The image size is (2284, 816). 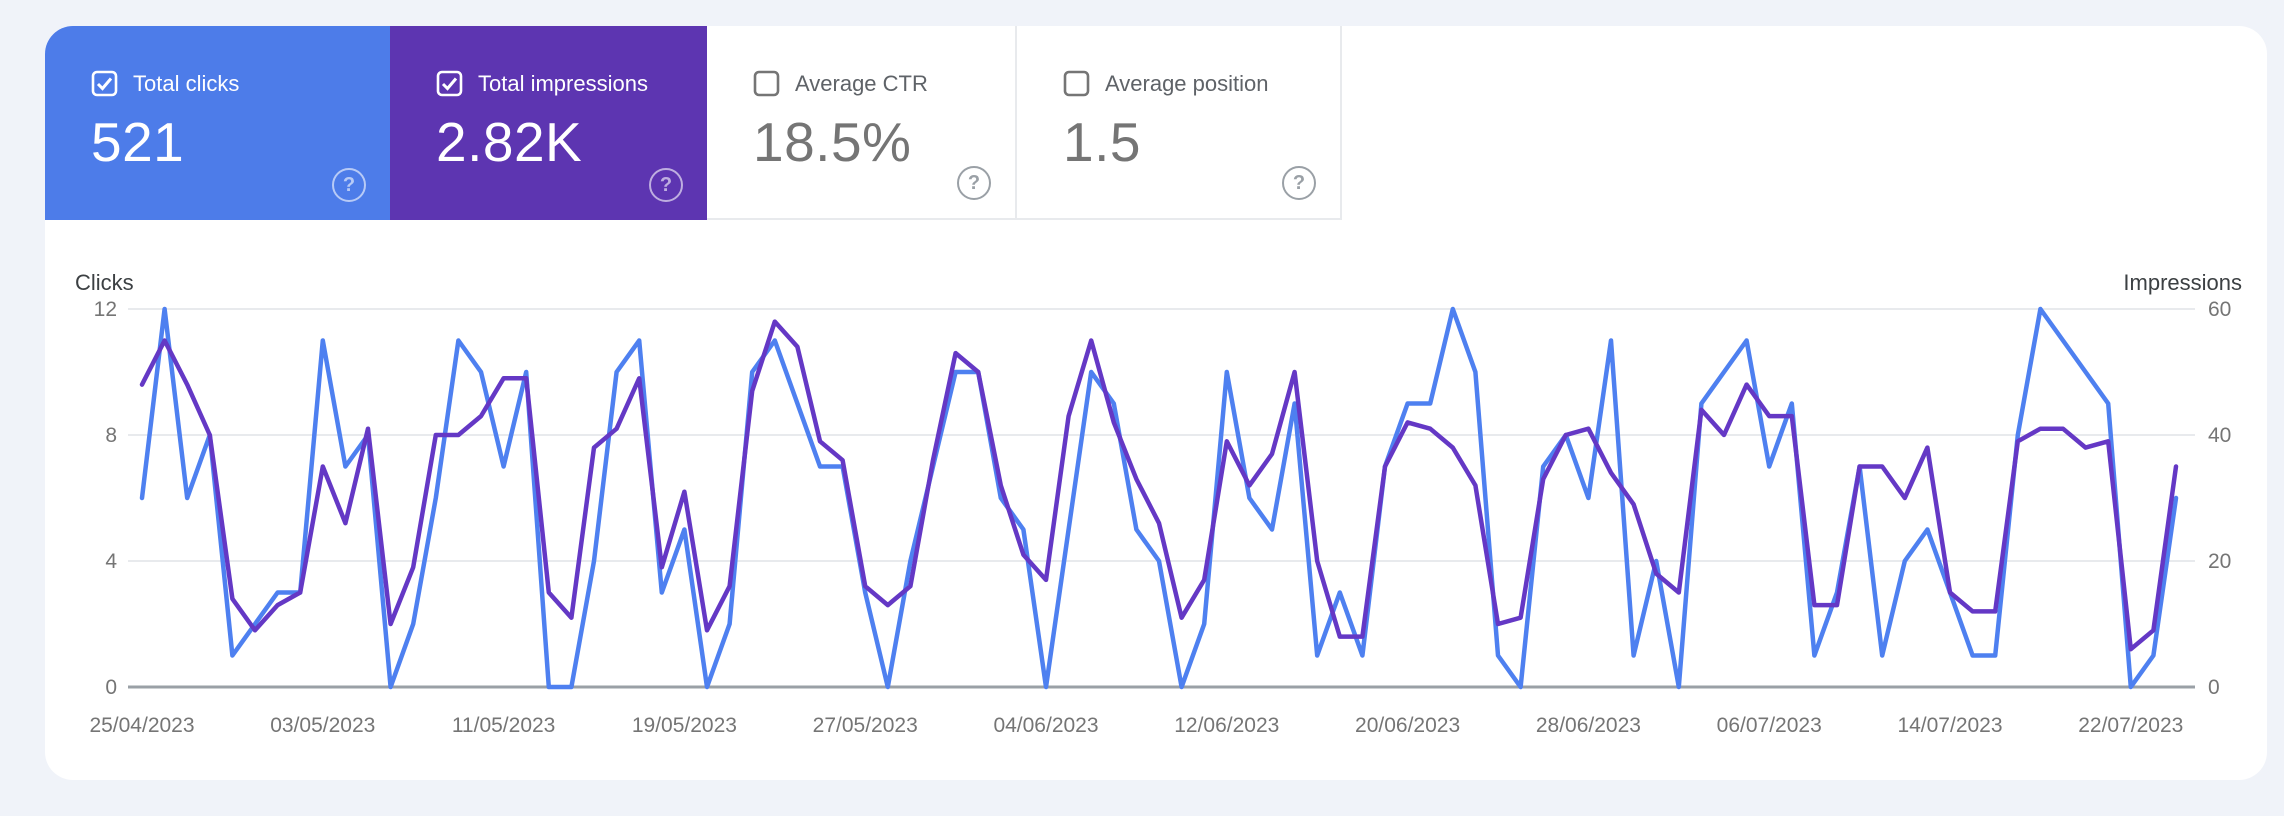 What do you see at coordinates (138, 142) in the screenshot?
I see `card-value: 521` at bounding box center [138, 142].